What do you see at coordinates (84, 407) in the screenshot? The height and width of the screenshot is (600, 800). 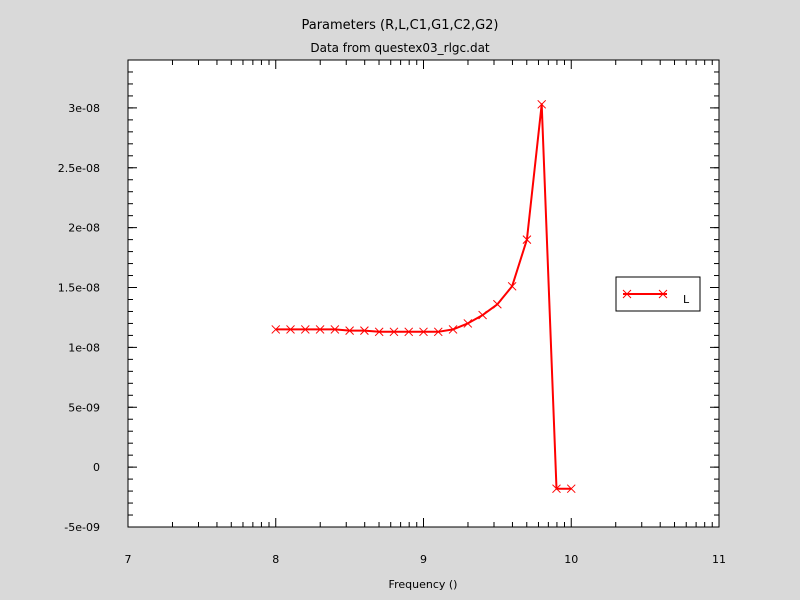 I see `y-tick-label: 5e-09` at bounding box center [84, 407].